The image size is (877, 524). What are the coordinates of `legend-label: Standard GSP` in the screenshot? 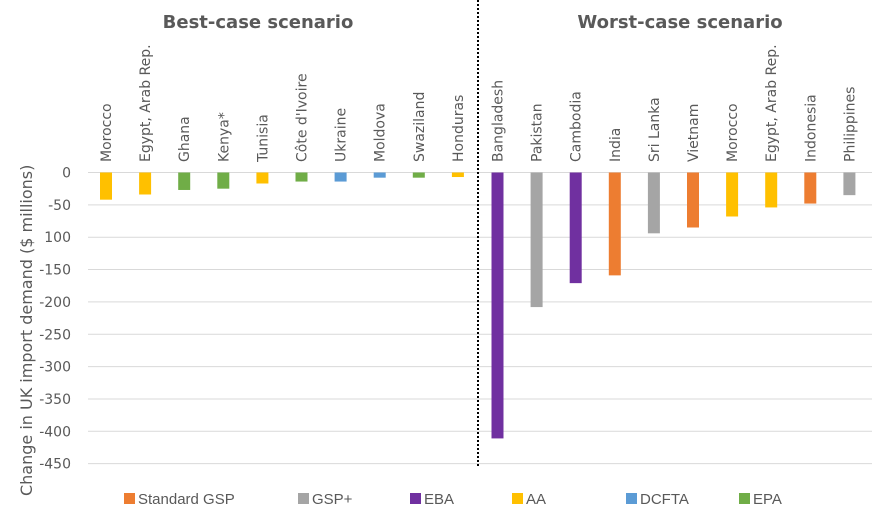 It's located at (186, 499).